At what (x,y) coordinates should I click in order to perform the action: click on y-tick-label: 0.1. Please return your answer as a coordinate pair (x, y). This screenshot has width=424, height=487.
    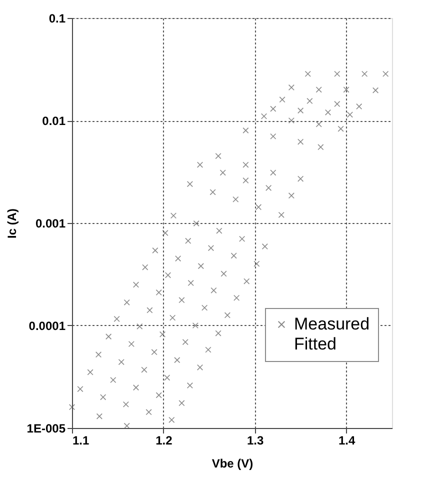
    Looking at the image, I should click on (57, 19).